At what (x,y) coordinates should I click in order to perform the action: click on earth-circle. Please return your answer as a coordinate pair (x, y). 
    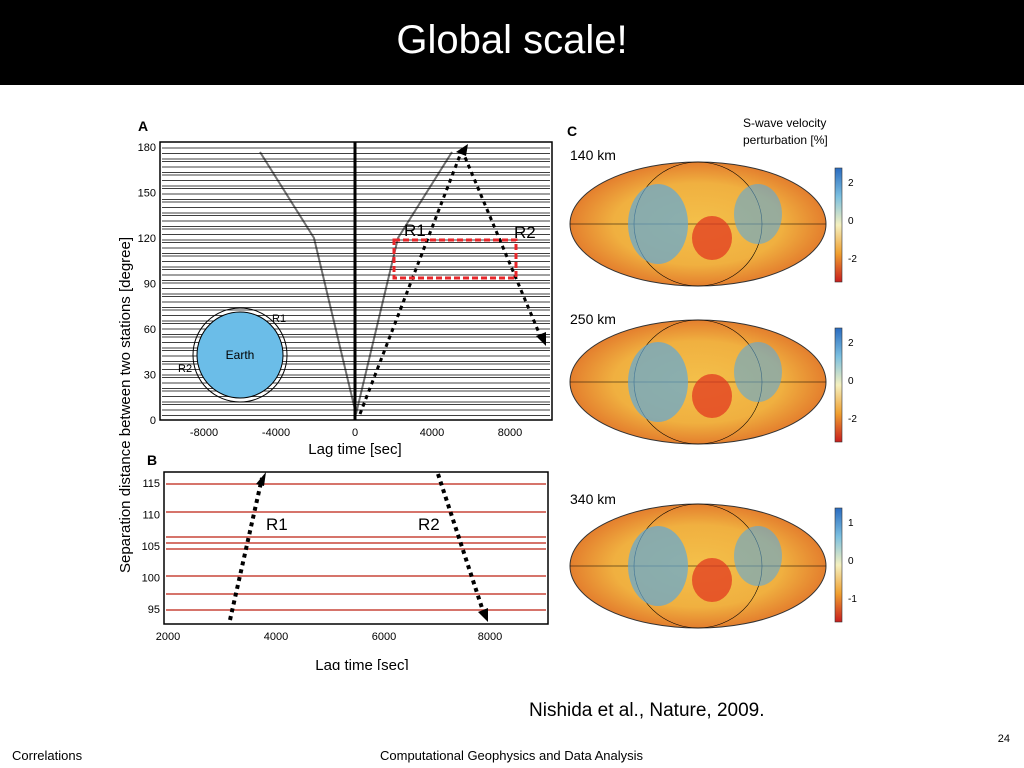
    Looking at the image, I should click on (240, 355).